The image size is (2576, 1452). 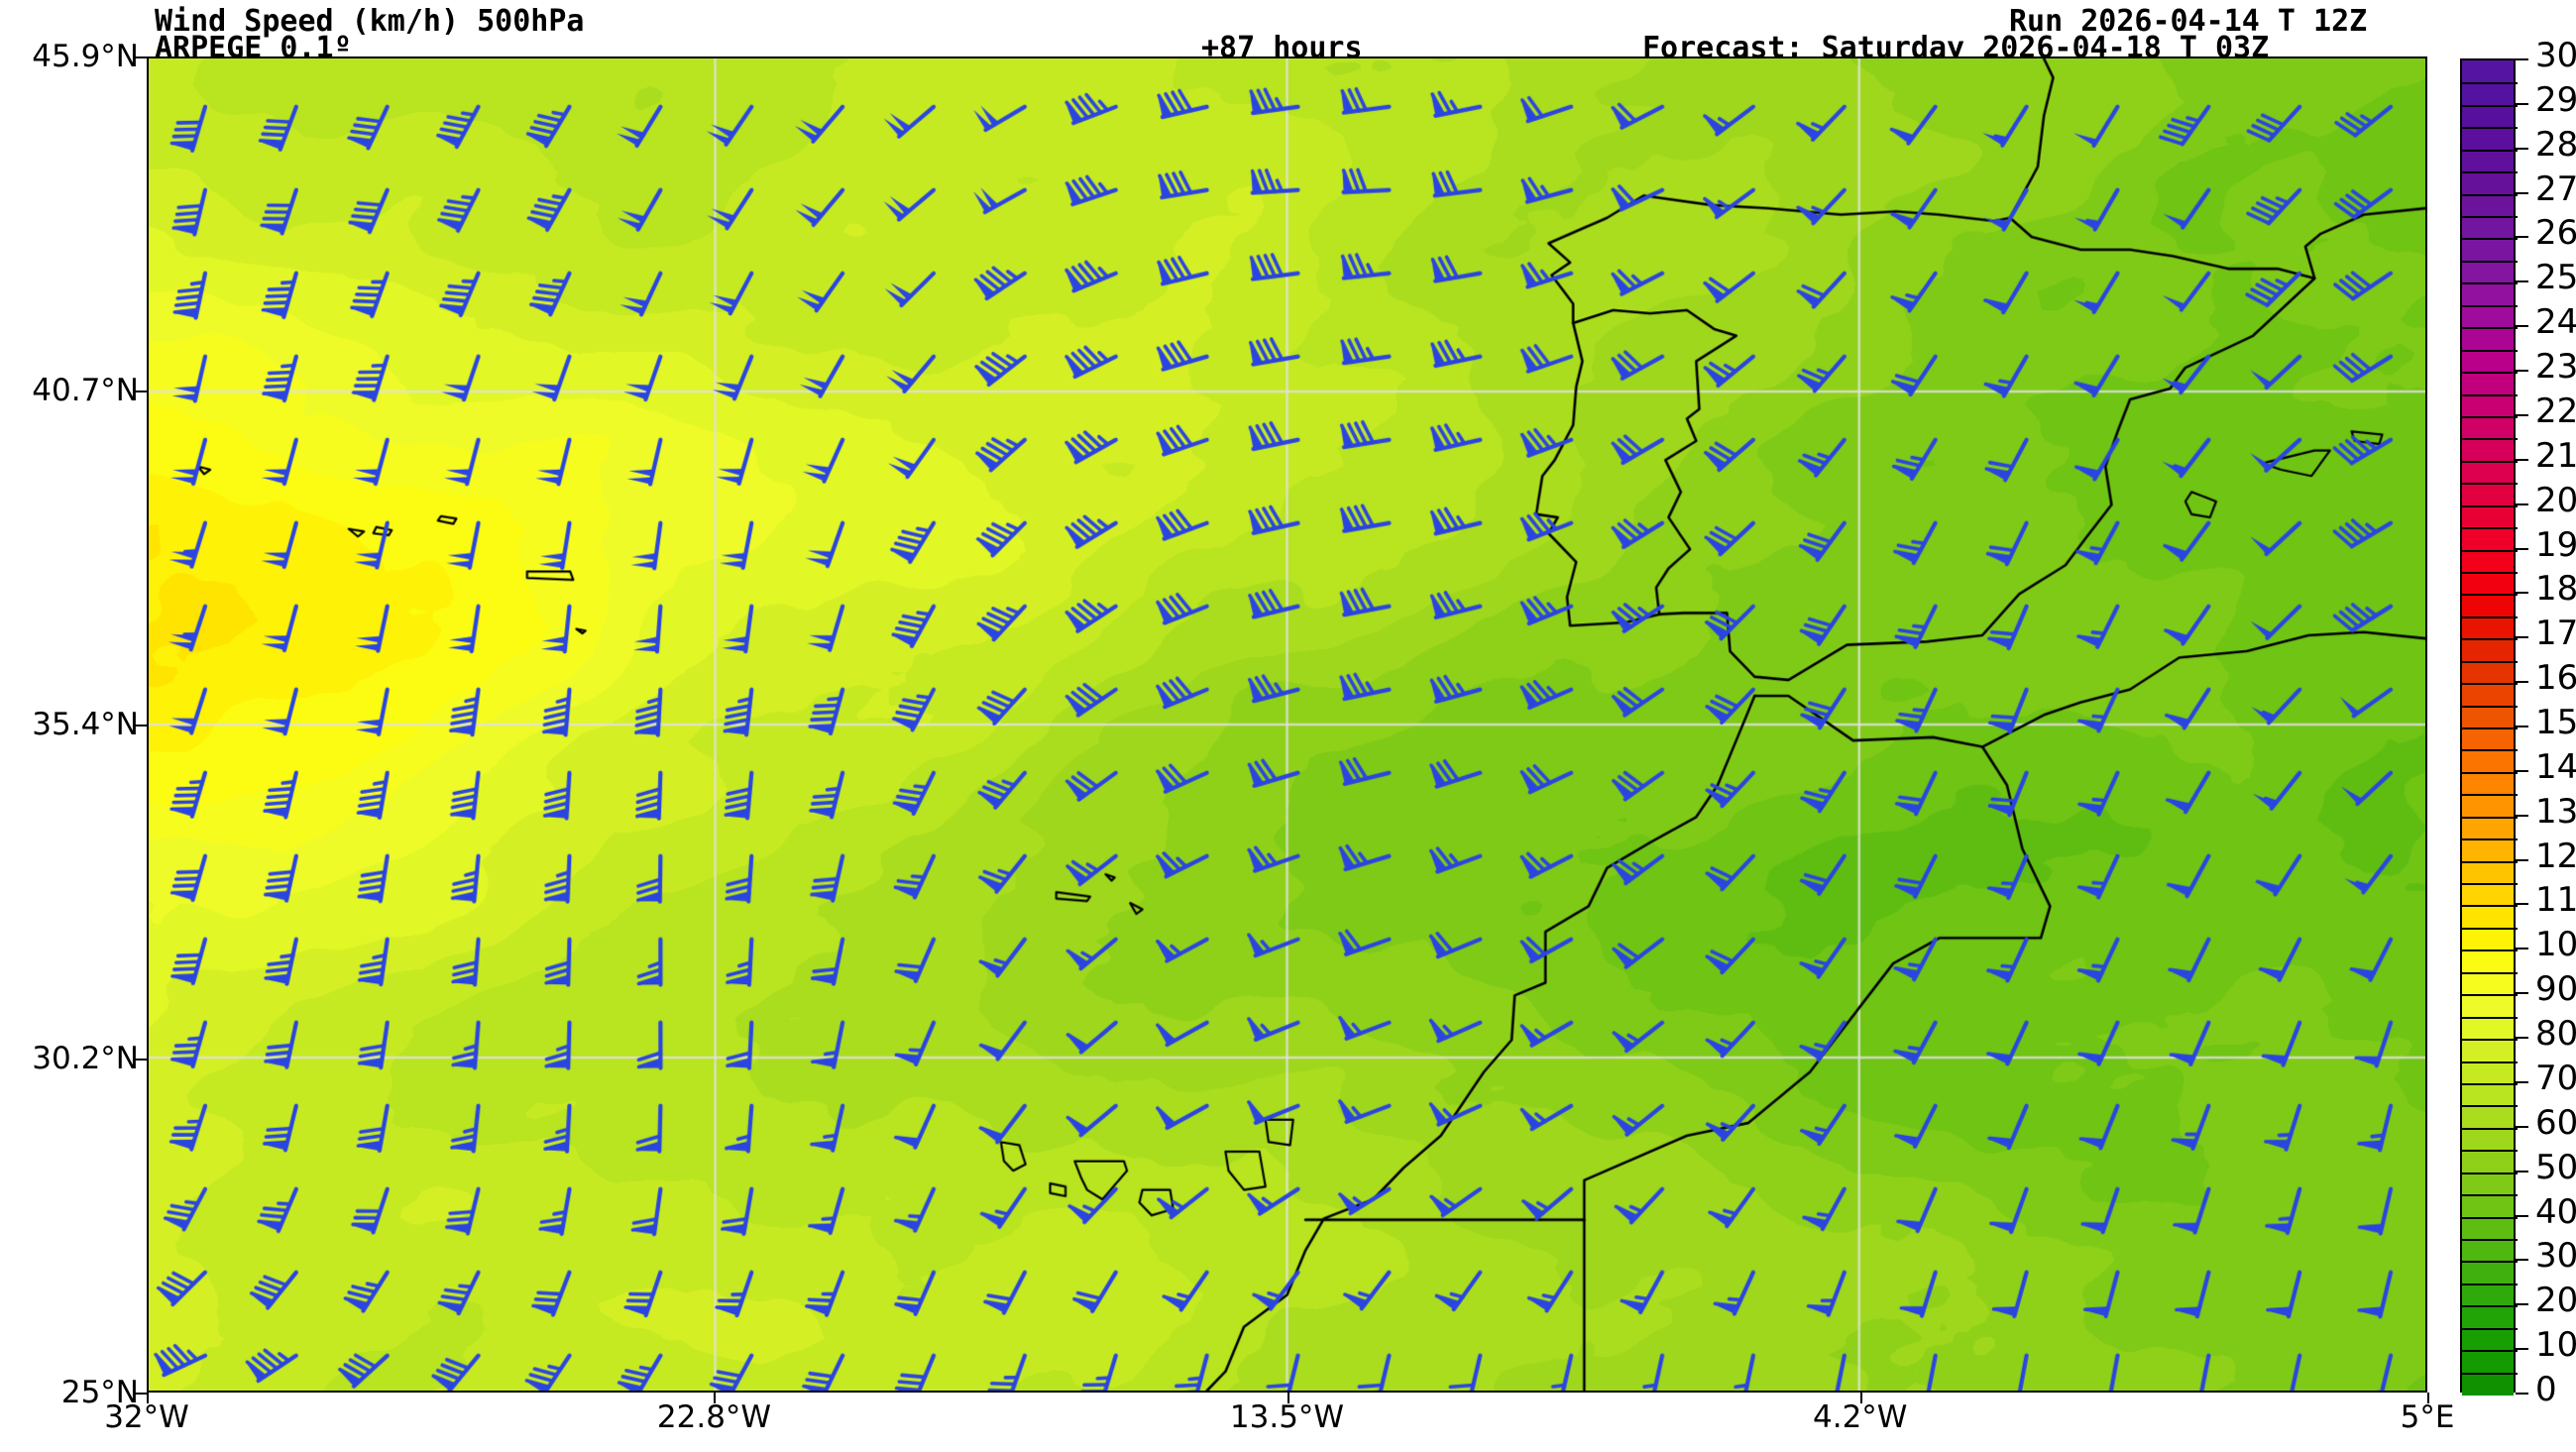 I want to click on x-axis-tick-label: 13.5°W, so click(x=1287, y=1417).